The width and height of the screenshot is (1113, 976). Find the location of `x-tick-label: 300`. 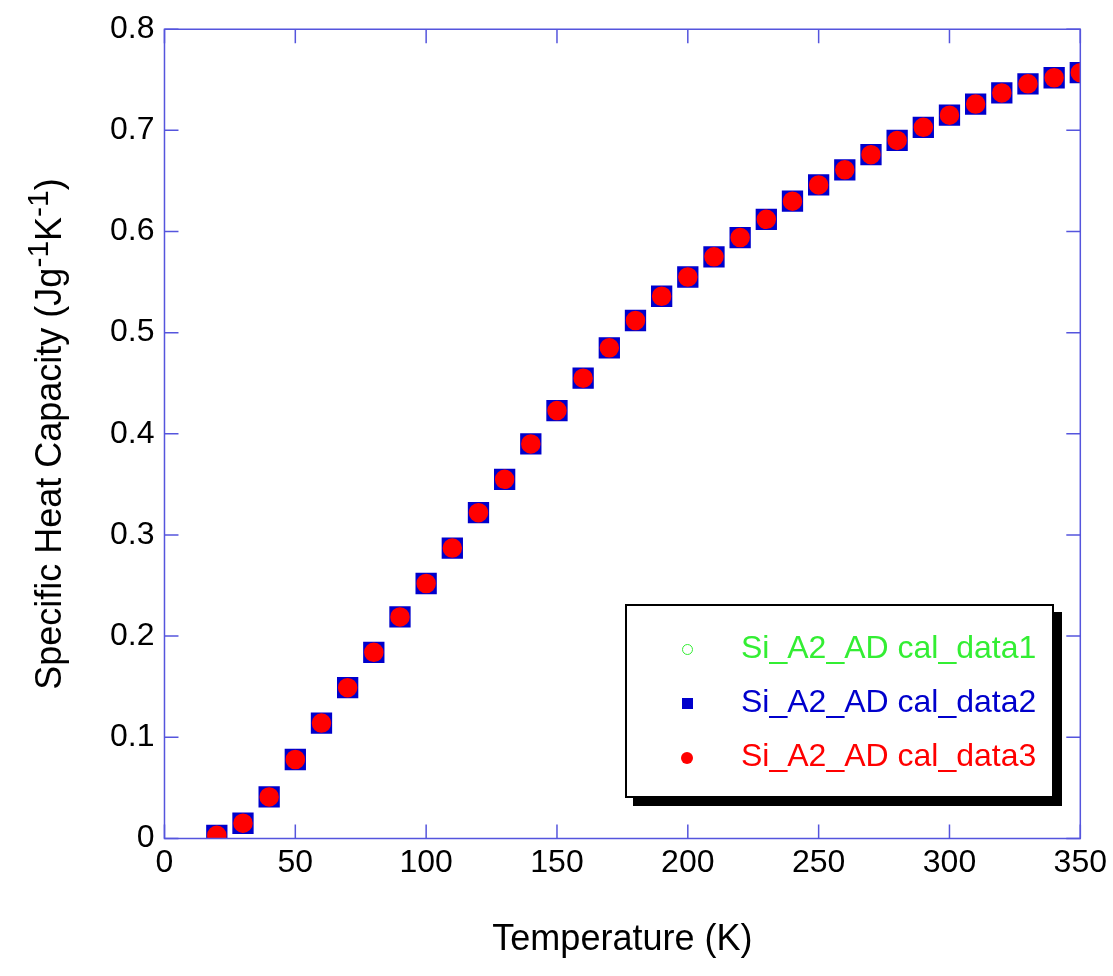

x-tick-label: 300 is located at coordinates (949, 861).